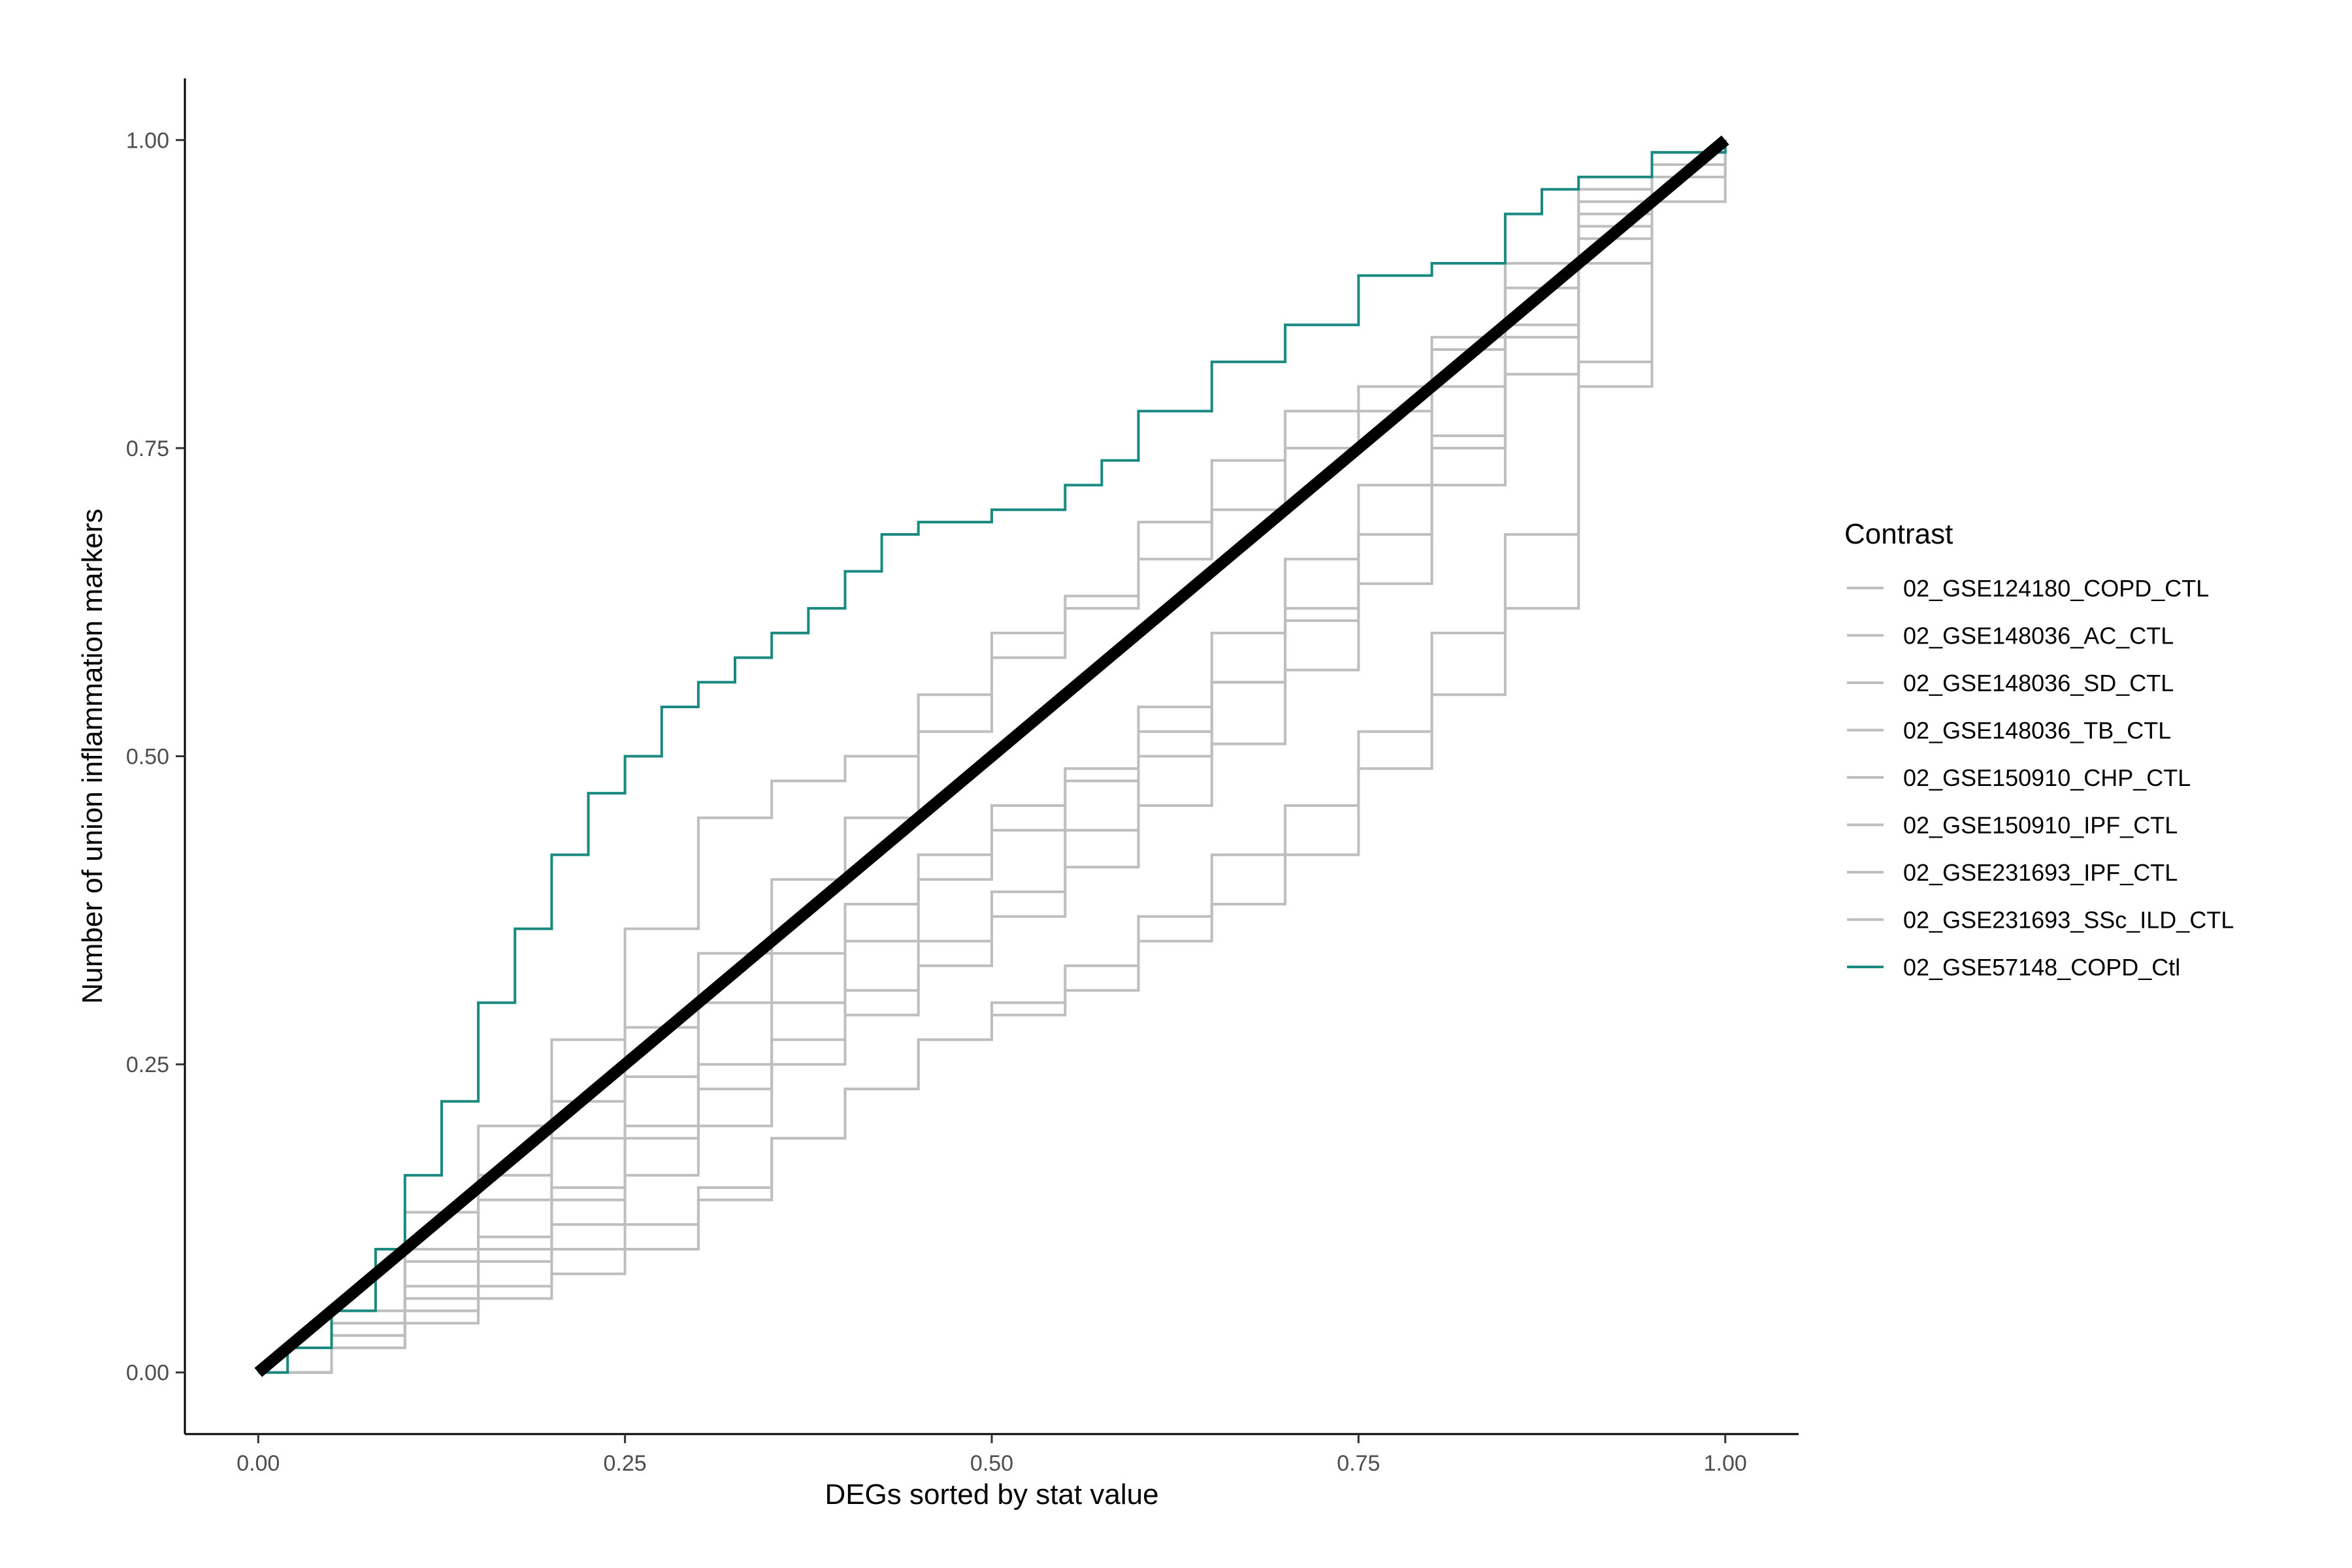 This screenshot has height=1568, width=2352. Describe the element at coordinates (147, 1065) in the screenshot. I see `y-tick-label: 0.25` at that location.